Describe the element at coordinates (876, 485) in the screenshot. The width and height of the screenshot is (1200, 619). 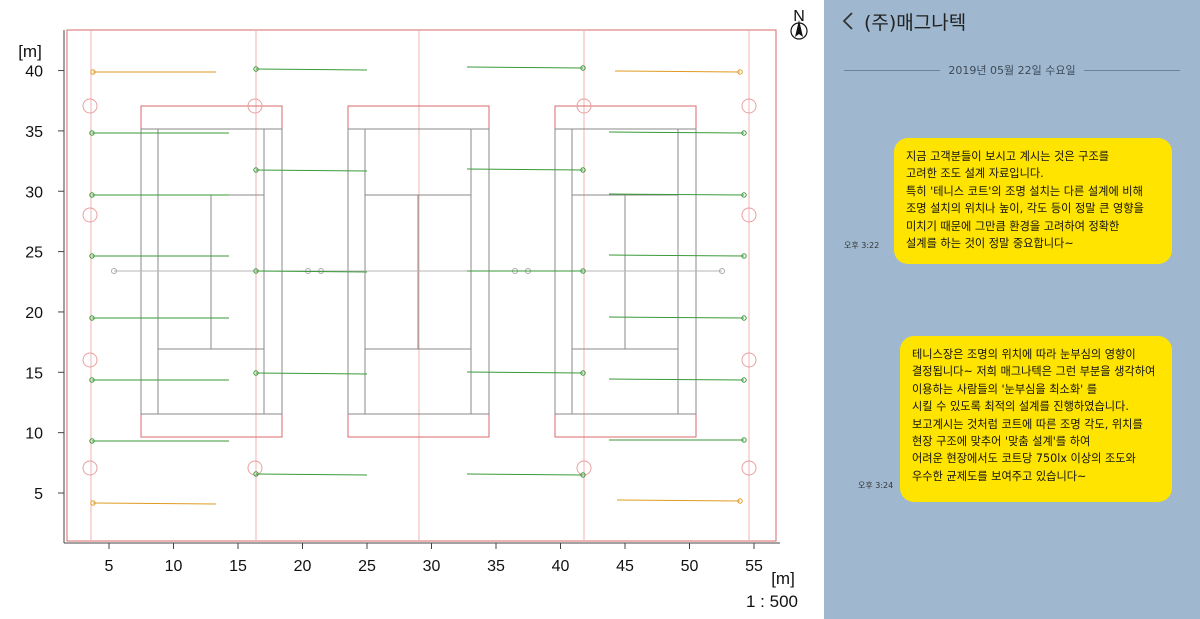
I see `message-time: 오후 3:24` at that location.